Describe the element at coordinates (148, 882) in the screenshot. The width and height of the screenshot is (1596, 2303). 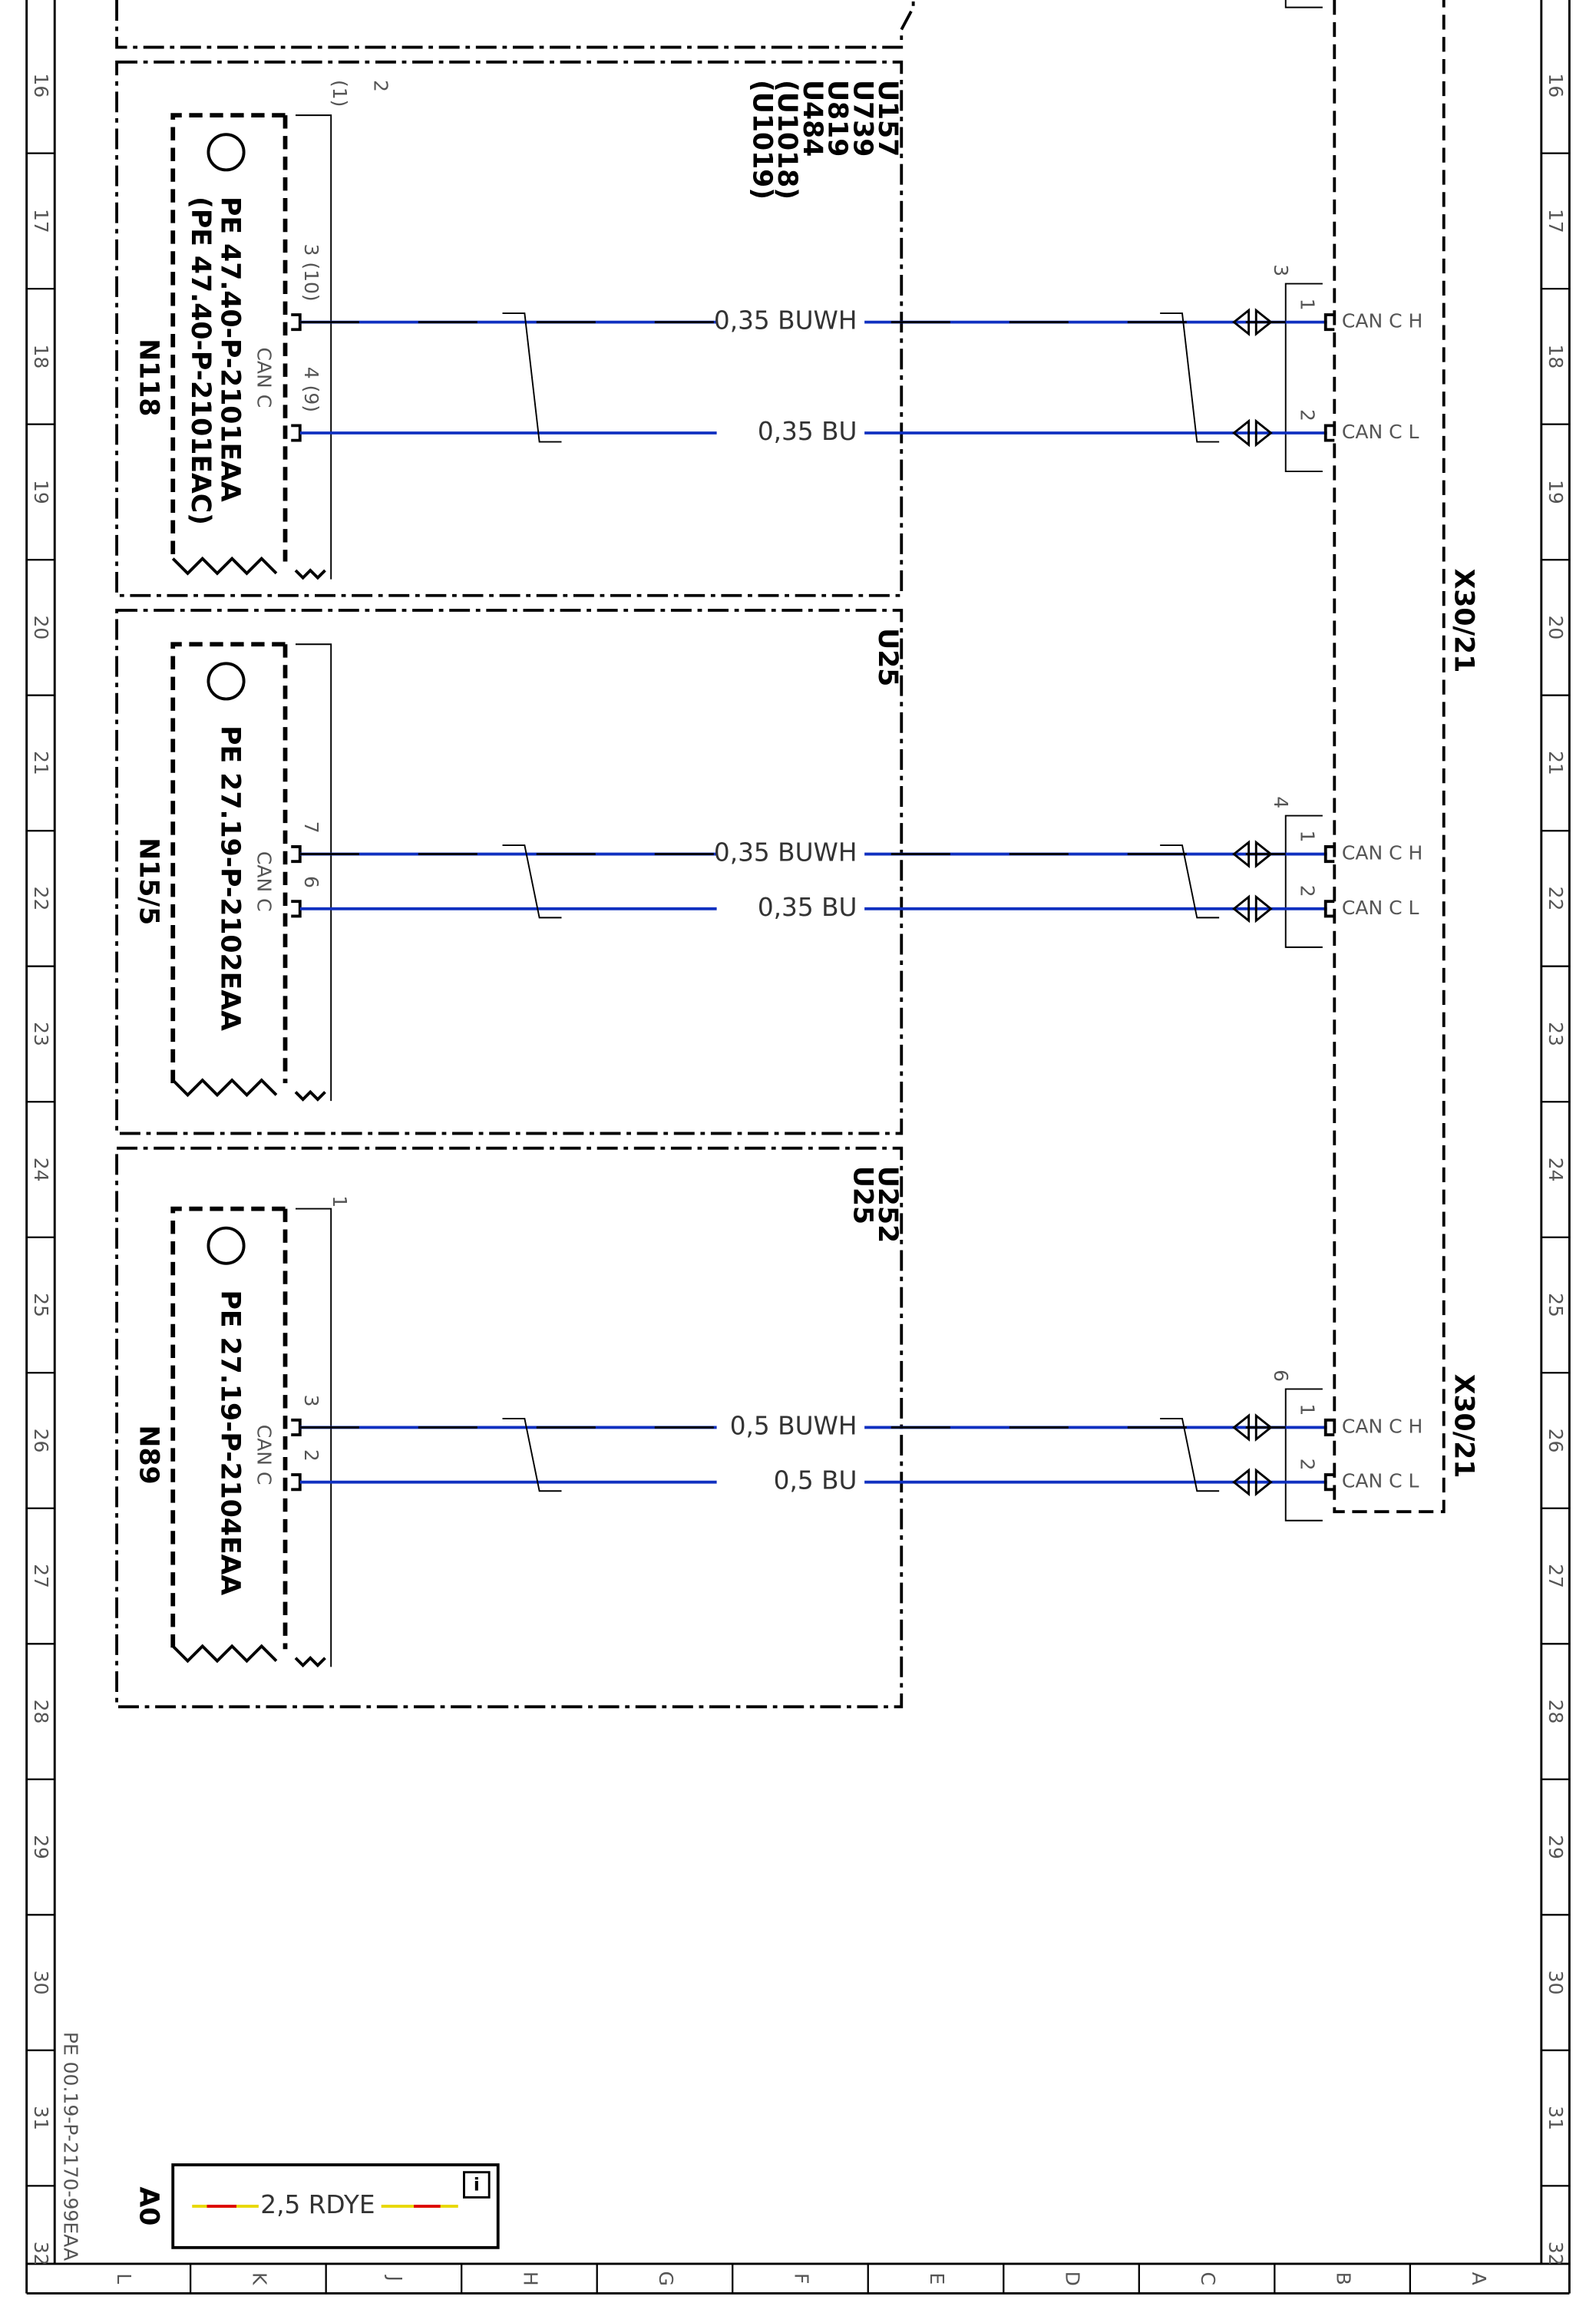
I see `component-code: N15/5` at that location.